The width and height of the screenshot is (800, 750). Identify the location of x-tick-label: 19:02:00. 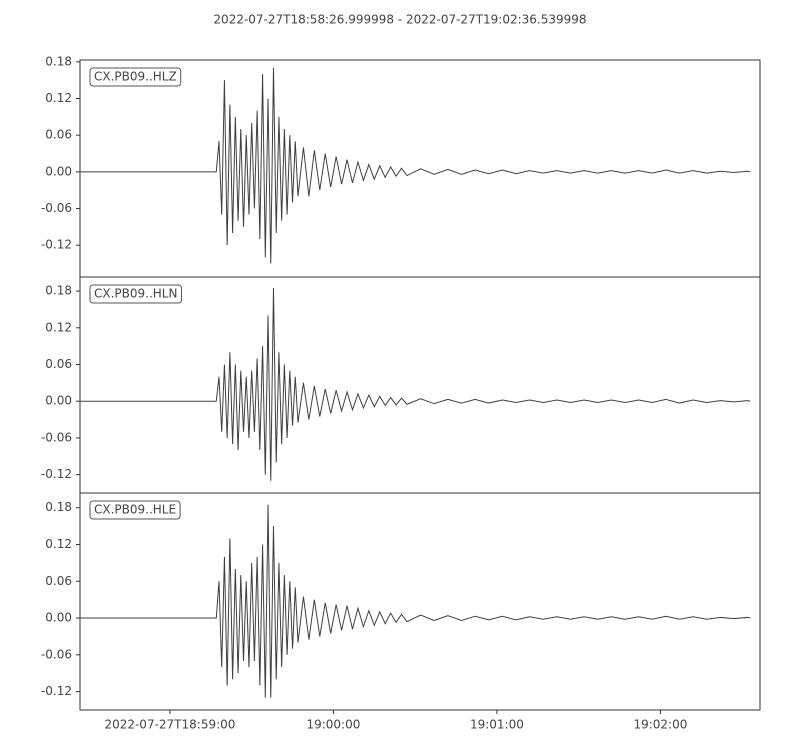
(660, 725).